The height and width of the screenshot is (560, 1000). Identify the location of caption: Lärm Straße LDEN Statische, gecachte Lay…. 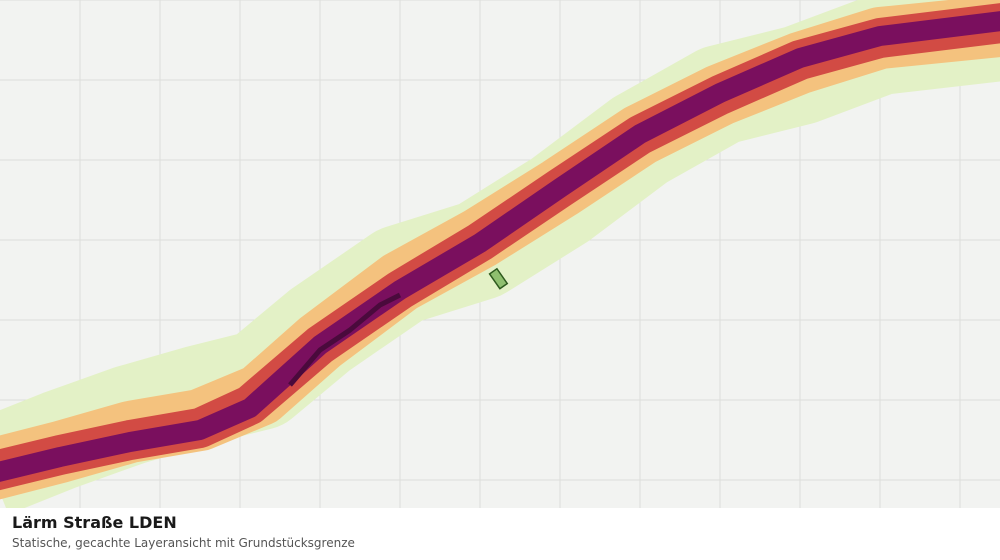
(500, 532).